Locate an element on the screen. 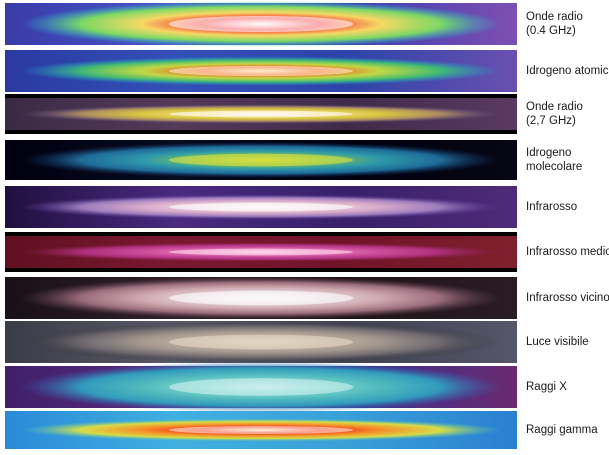 This screenshot has width=609, height=455. strip-label: Infrarosso is located at coordinates (551, 207).